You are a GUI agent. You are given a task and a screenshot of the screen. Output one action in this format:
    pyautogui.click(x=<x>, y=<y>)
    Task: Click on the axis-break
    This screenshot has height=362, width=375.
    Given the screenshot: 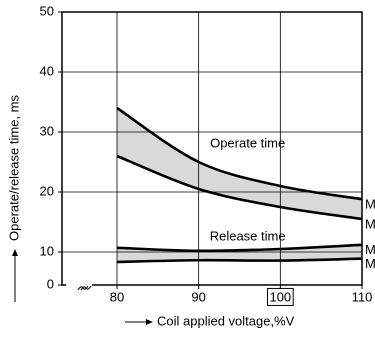 What is the action you would take?
    pyautogui.click(x=84, y=288)
    